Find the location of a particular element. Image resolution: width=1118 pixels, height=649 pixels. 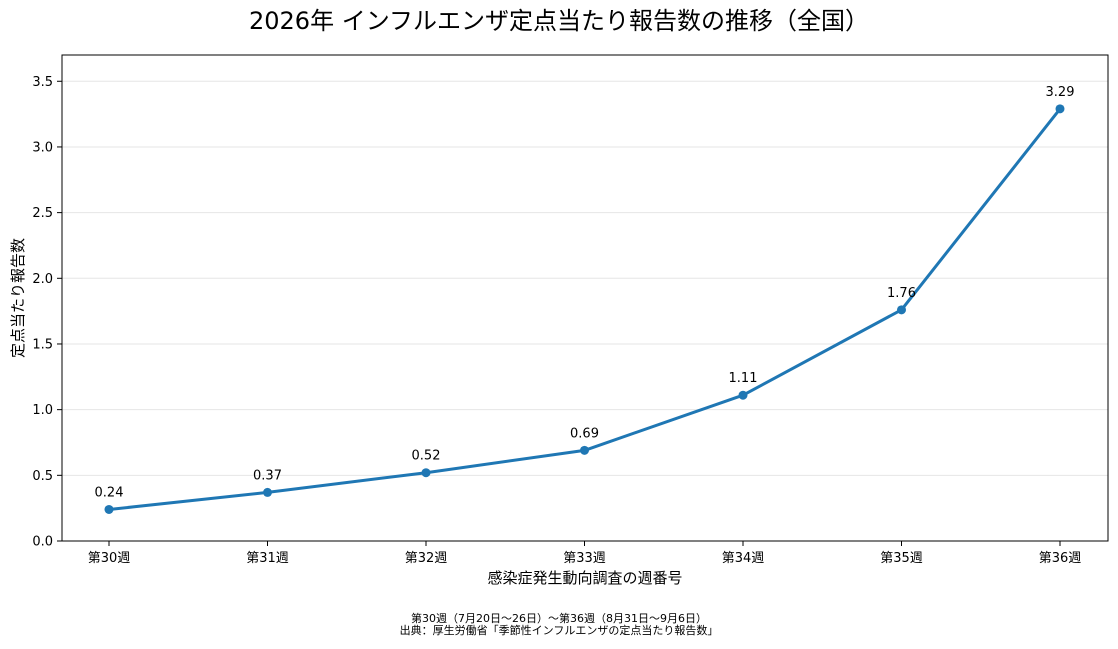

y-axis-label: 定点当たり報告数 is located at coordinates (18, 298).